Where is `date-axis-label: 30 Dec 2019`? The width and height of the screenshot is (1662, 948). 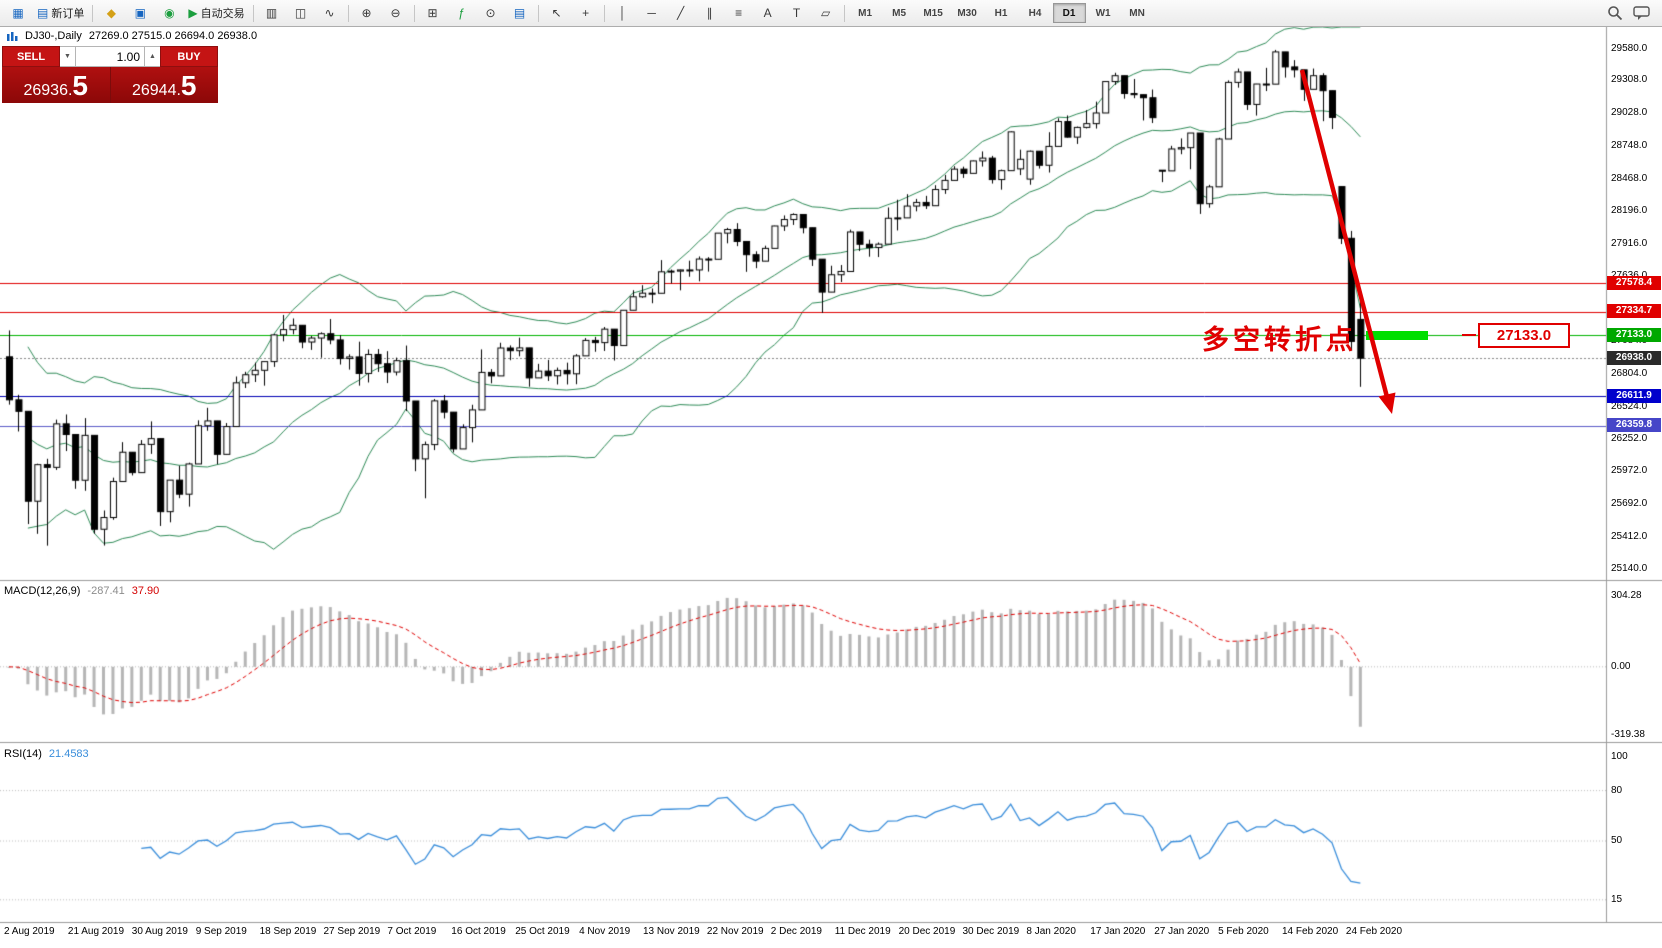
date-axis-label: 30 Dec 2019 is located at coordinates (991, 931).